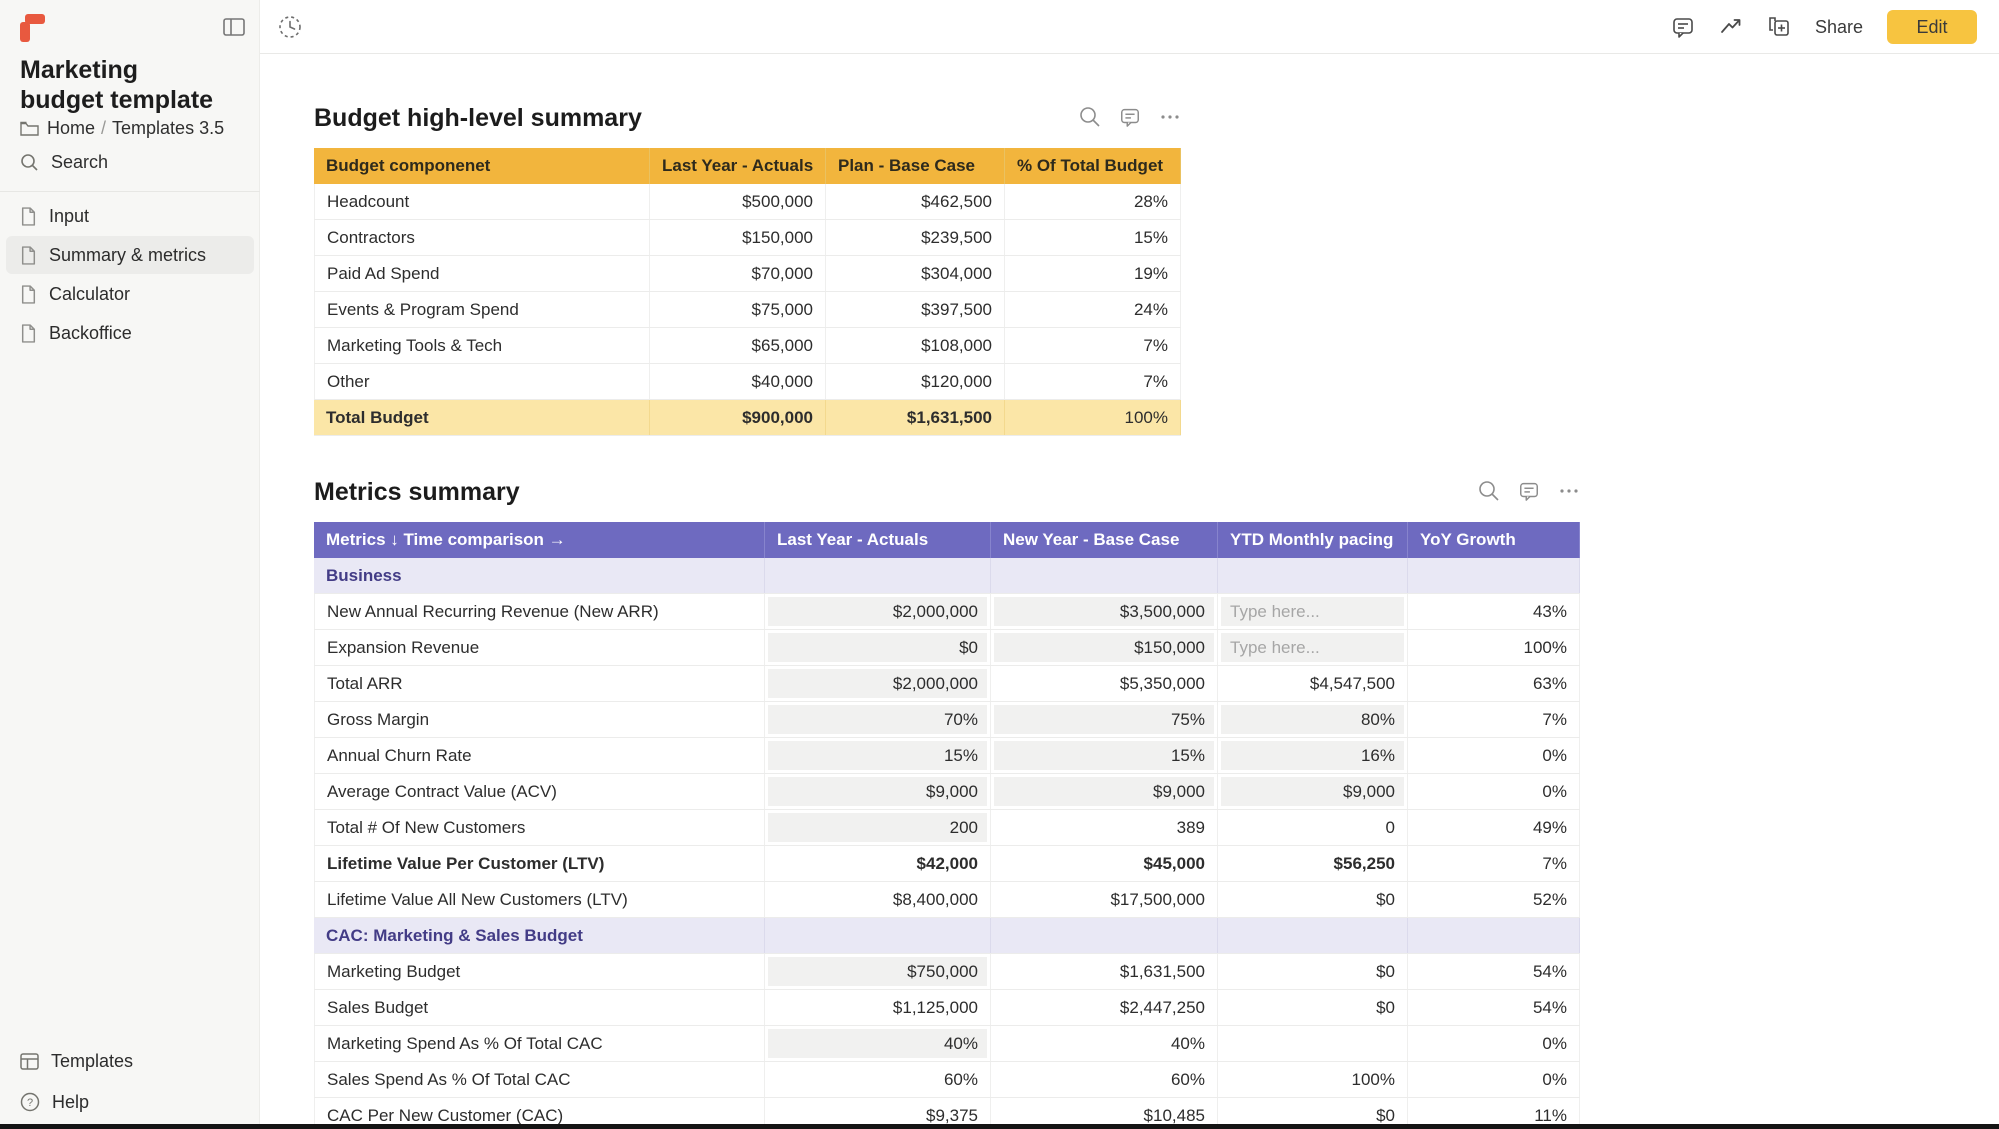  What do you see at coordinates (539, 971) in the screenshot?
I see `cell: Marketing Budget` at bounding box center [539, 971].